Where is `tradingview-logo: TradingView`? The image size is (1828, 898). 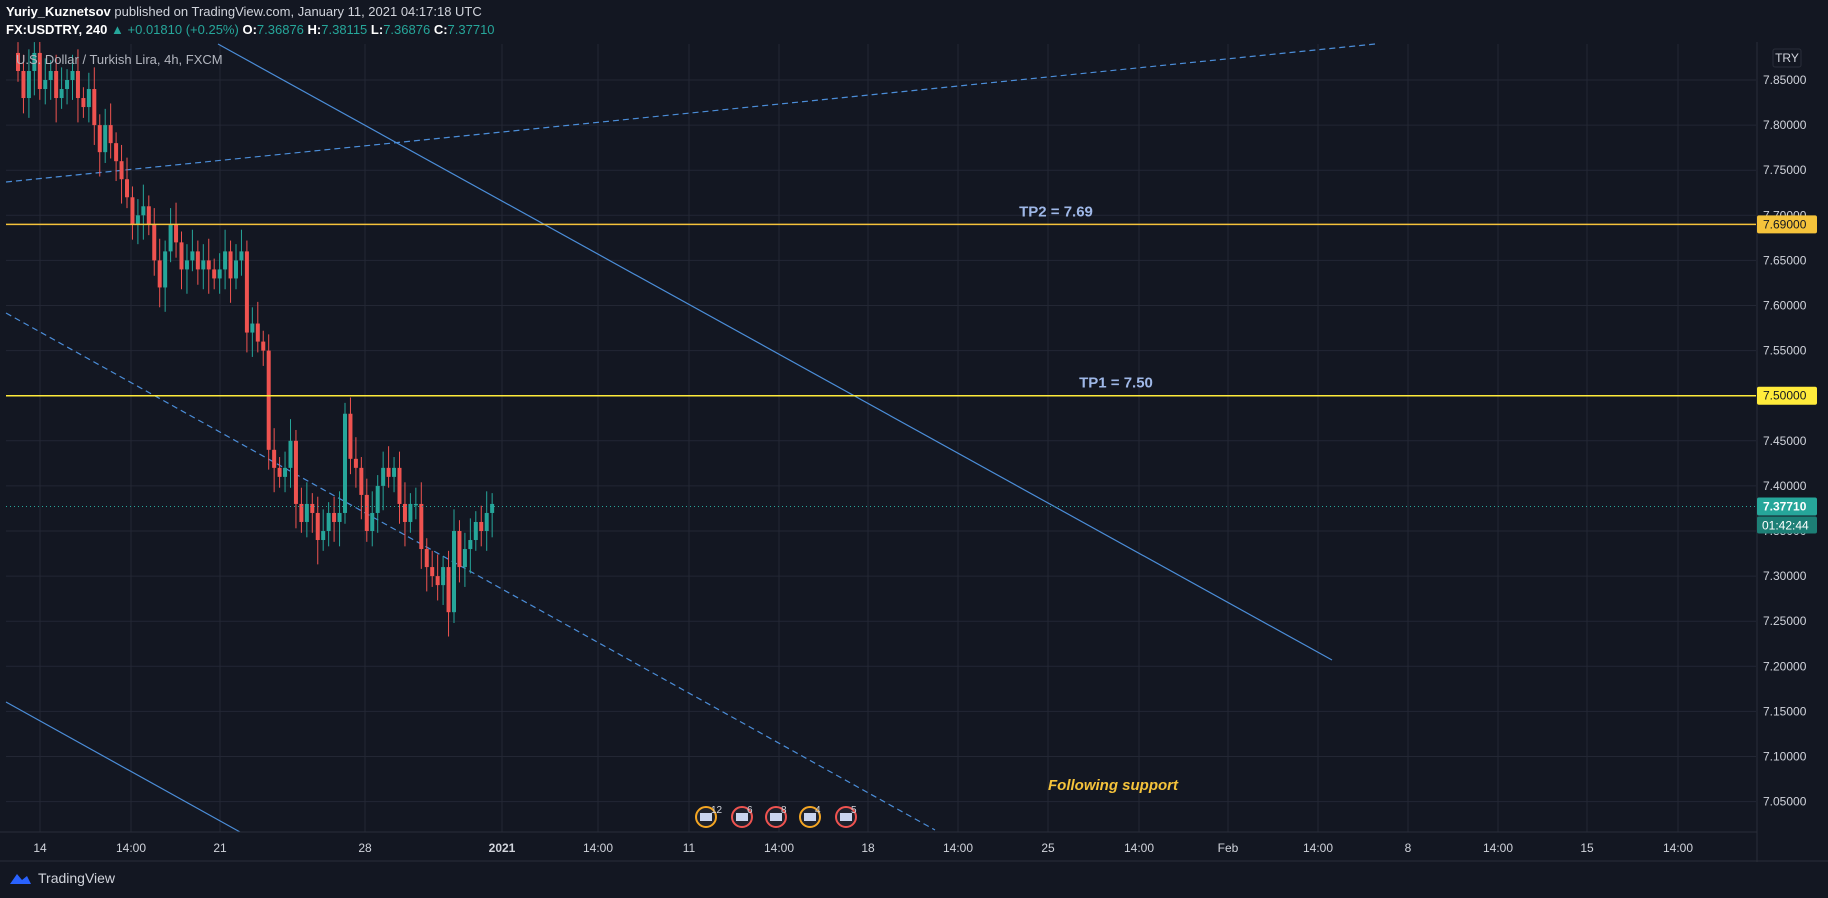 tradingview-logo: TradingView is located at coordinates (60, 878).